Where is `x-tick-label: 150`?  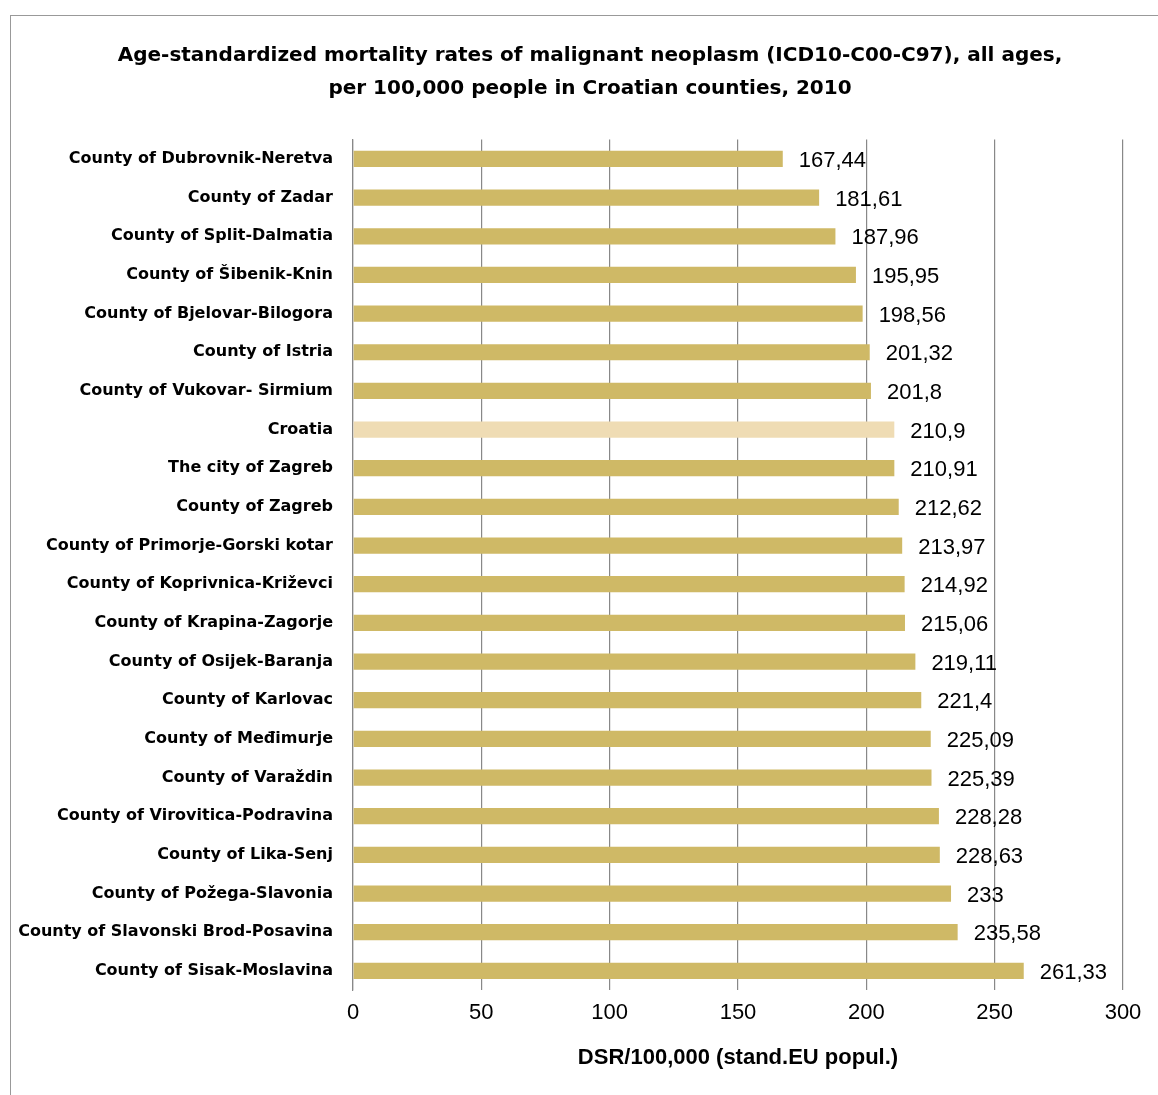
x-tick-label: 150 is located at coordinates (738, 1012).